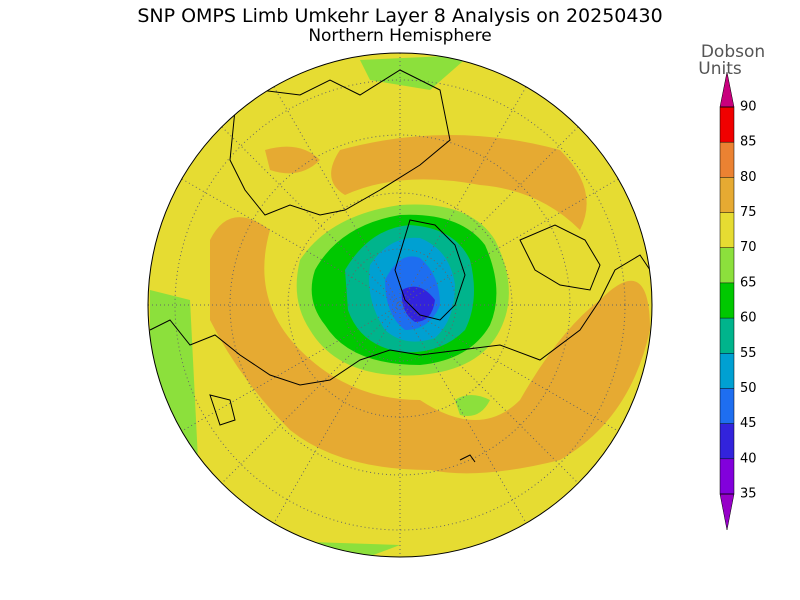  I want to click on subtitle: Northern Hemisphere, so click(399, 36).